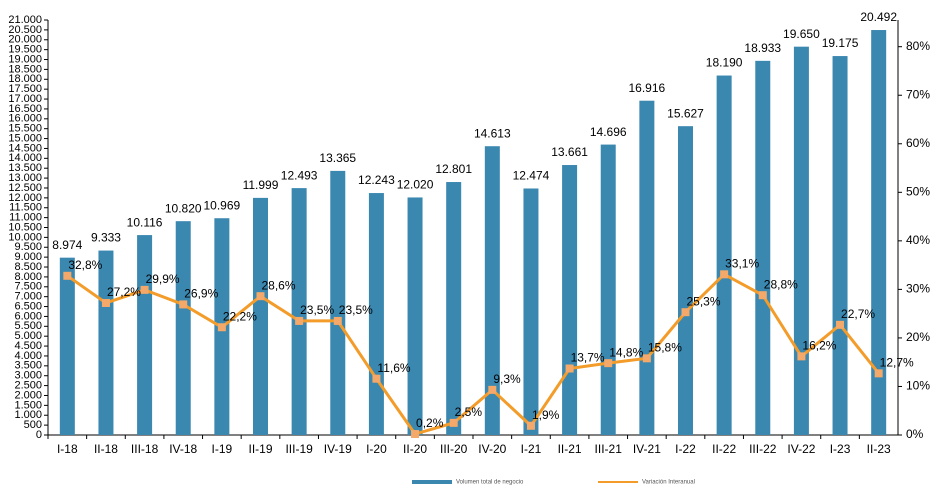 This screenshot has width=944, height=495. I want to click on y-tick-label: 10.000, so click(25, 237).